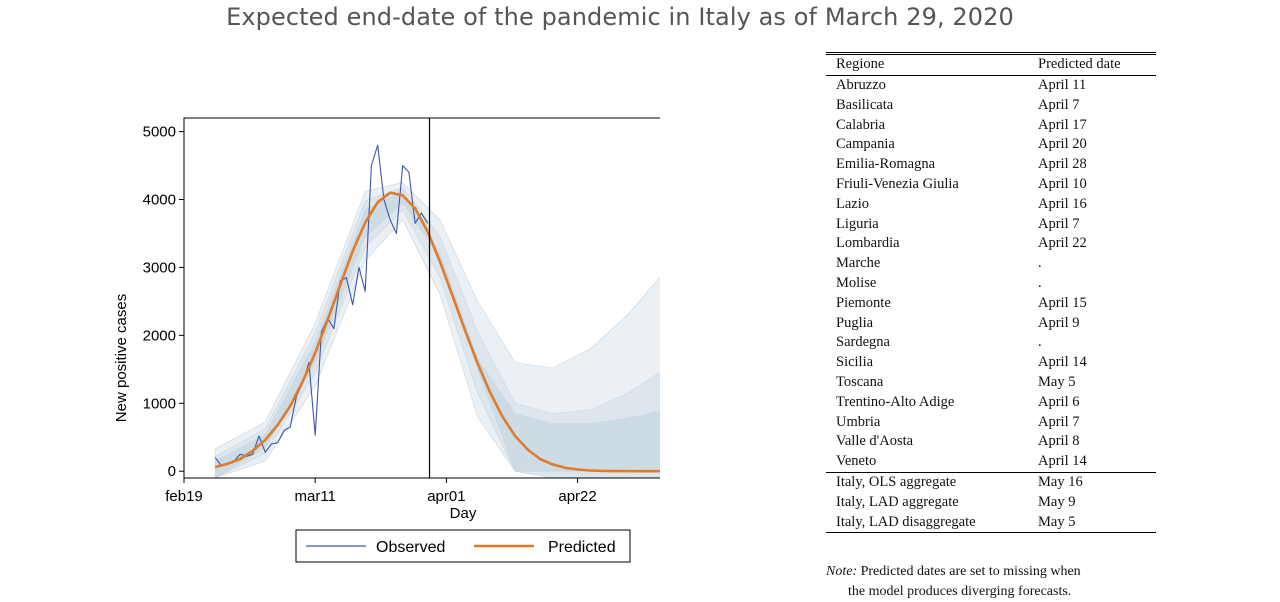  I want to click on table-row: Abruzzo April 11, so click(991, 86).